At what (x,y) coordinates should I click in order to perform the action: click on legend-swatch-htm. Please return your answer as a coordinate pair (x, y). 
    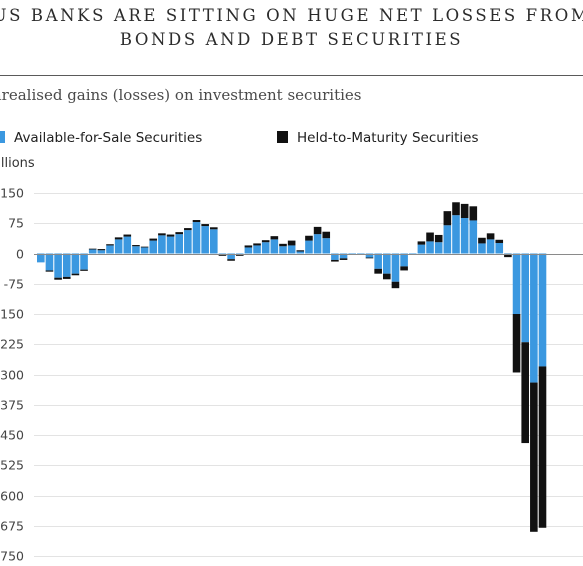
    Looking at the image, I should click on (282, 137).